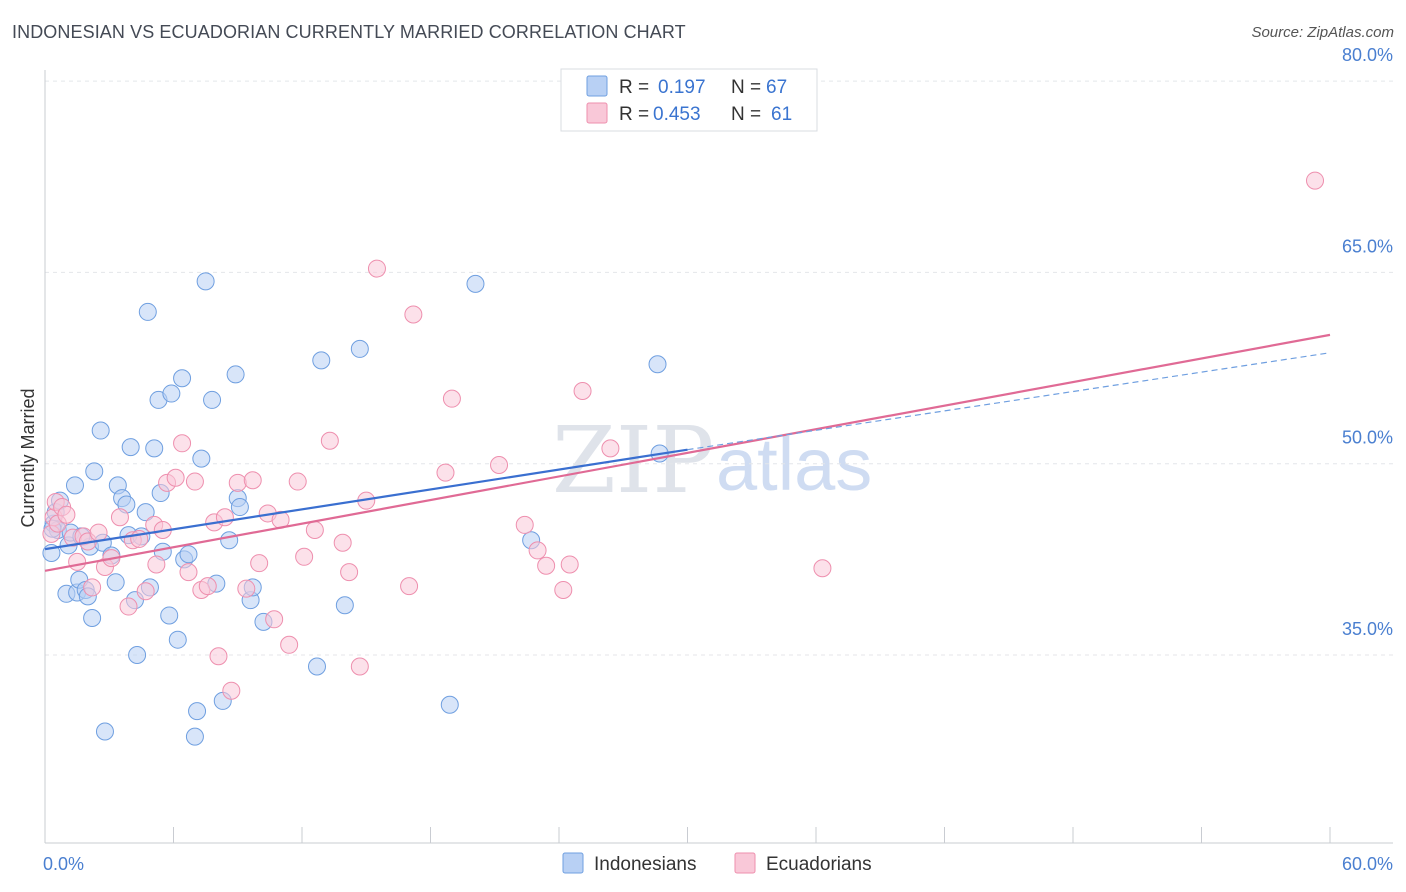 This screenshot has width=1406, height=892. What do you see at coordinates (717, 863) in the screenshot?
I see `bottom-legend: Indonesians Ecuadorians` at bounding box center [717, 863].